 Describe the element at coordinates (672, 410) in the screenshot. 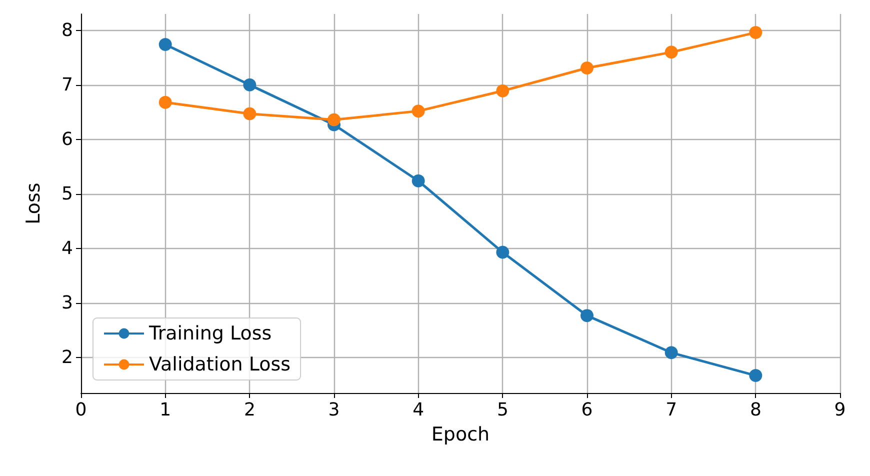

I see `x-tick-label: 7` at that location.